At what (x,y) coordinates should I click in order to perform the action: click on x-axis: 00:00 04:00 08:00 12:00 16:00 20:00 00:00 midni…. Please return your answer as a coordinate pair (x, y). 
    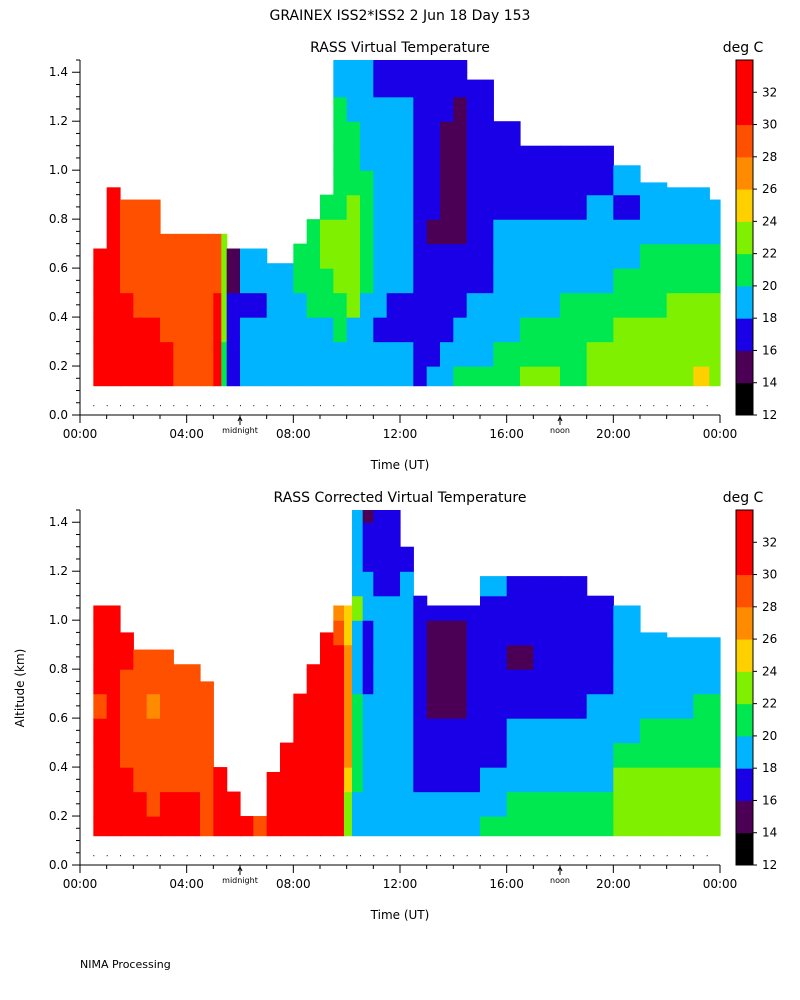
    Looking at the image, I should click on (400, 427).